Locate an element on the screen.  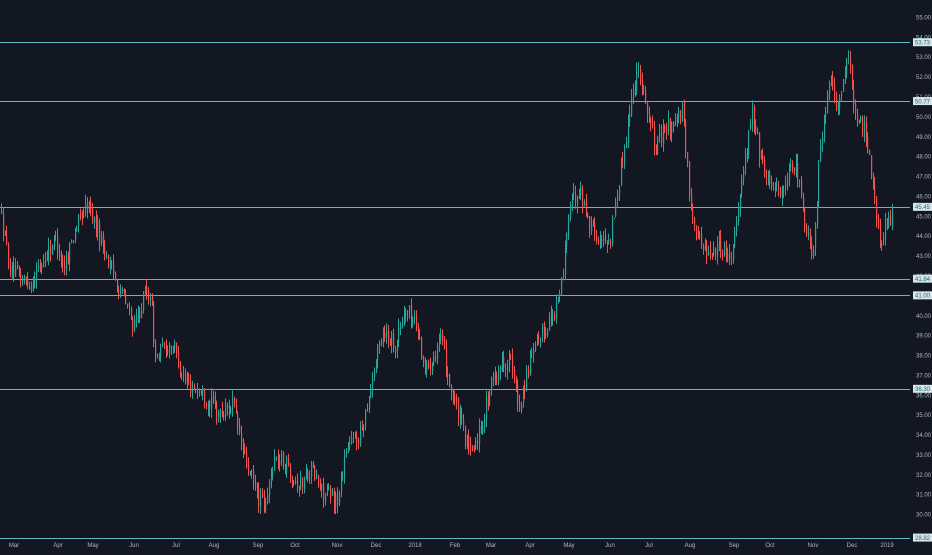
y-tick-label-2: 32.00 is located at coordinates (924, 476).